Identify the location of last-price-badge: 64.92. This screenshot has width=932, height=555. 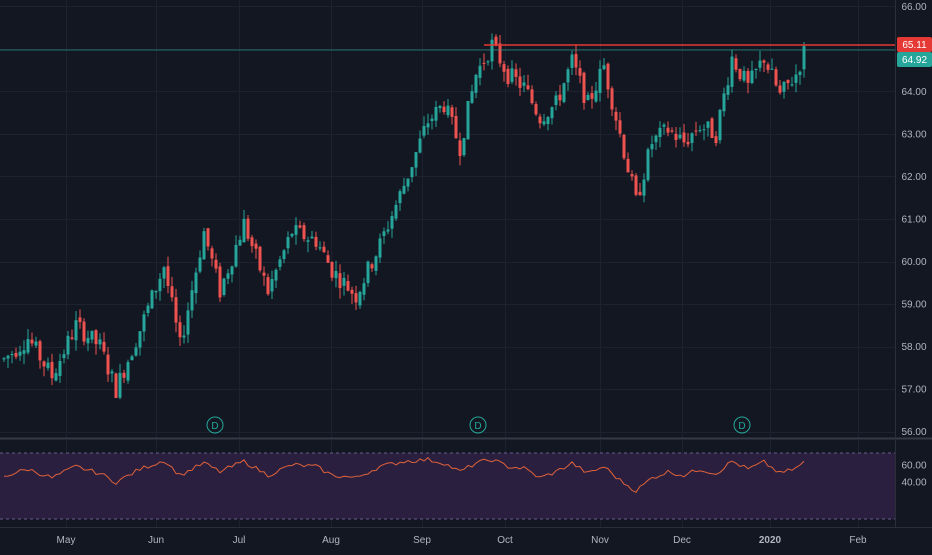
(914, 59).